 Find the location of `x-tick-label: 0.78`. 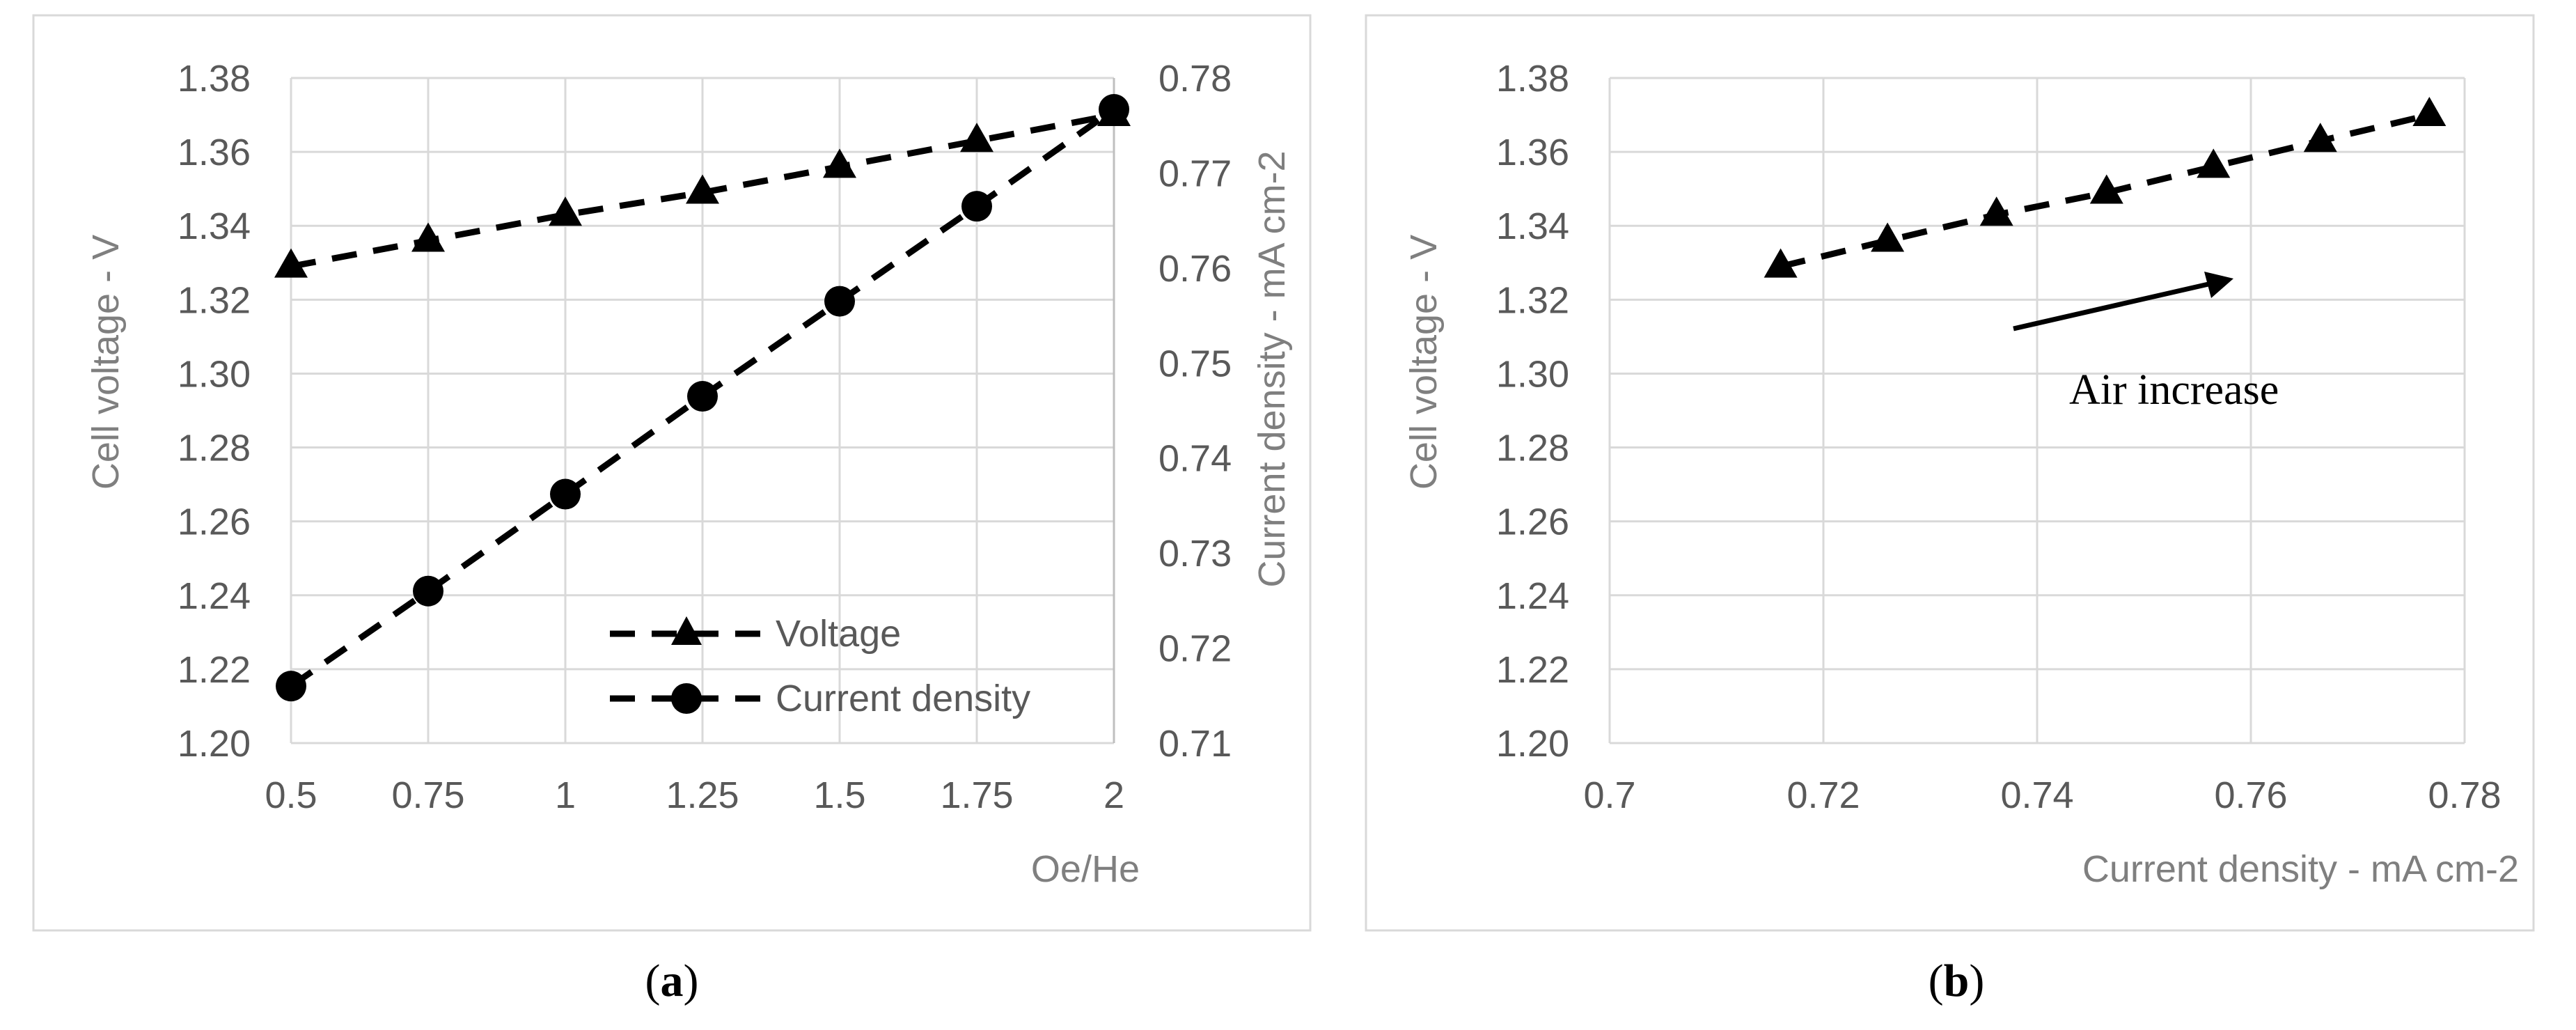

x-tick-label: 0.78 is located at coordinates (2464, 795).